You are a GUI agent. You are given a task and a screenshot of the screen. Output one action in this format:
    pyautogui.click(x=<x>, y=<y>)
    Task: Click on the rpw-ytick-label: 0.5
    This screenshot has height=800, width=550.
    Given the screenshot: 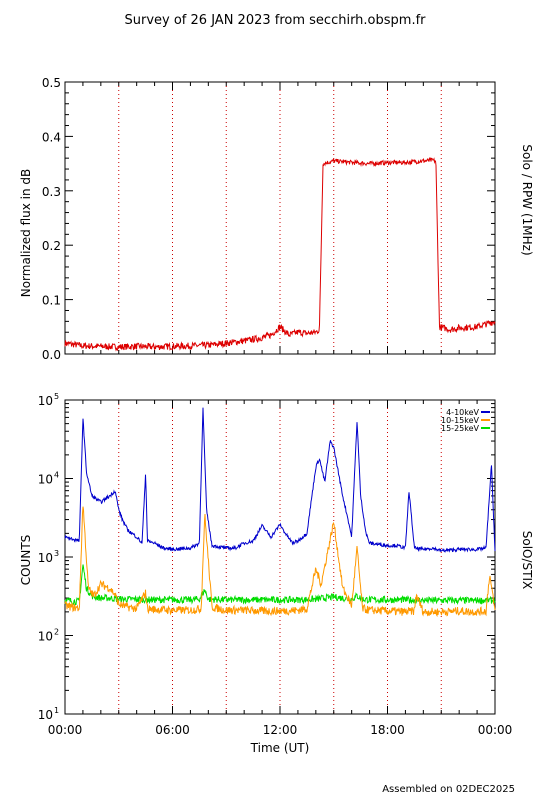 What is the action you would take?
    pyautogui.click(x=51, y=83)
    